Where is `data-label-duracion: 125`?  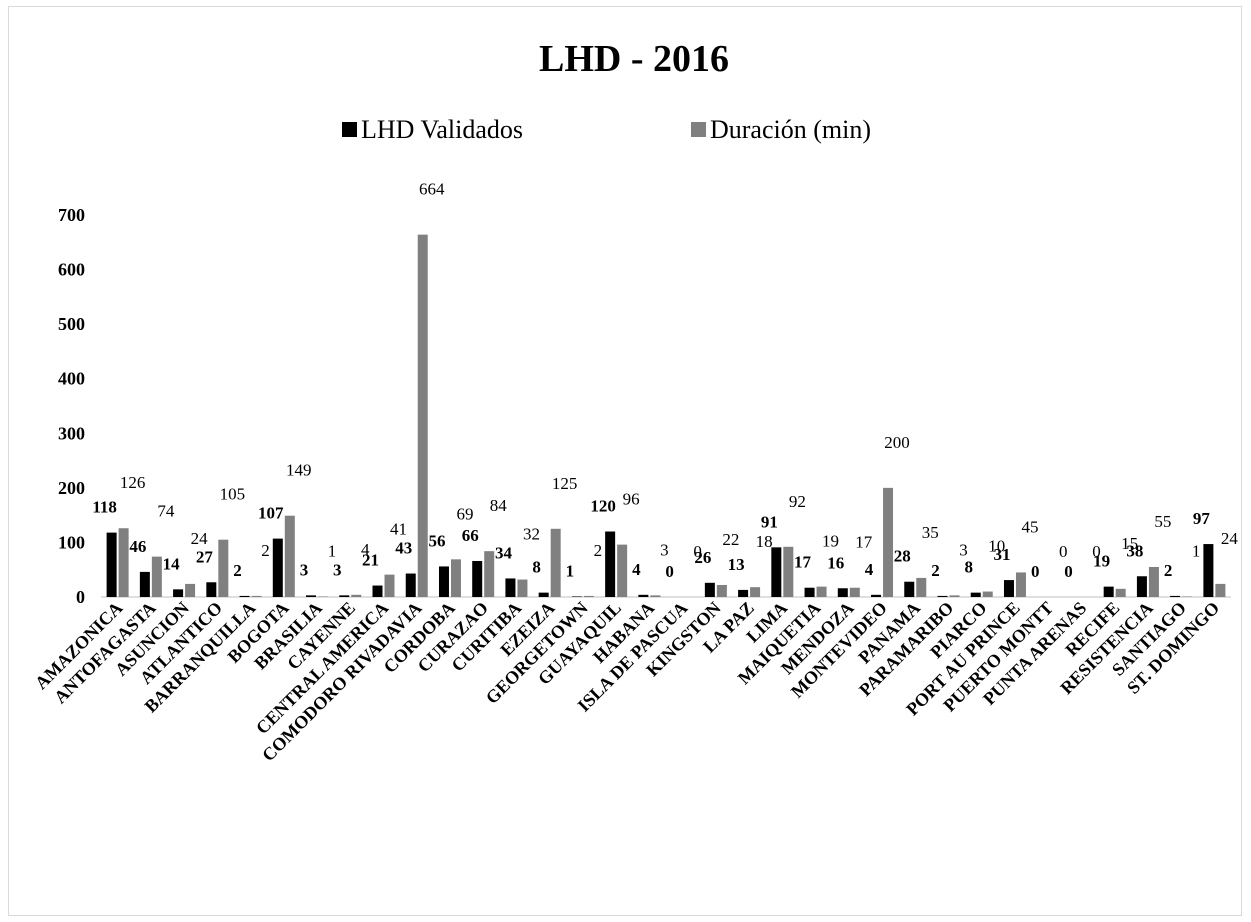
data-label-duracion: 125 is located at coordinates (565, 483).